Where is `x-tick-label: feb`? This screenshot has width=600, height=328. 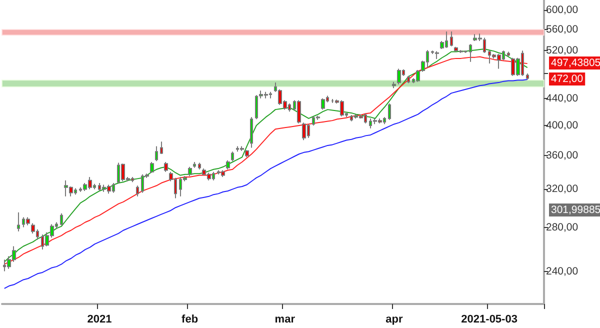
x-tick-label: feb is located at coordinates (190, 320).